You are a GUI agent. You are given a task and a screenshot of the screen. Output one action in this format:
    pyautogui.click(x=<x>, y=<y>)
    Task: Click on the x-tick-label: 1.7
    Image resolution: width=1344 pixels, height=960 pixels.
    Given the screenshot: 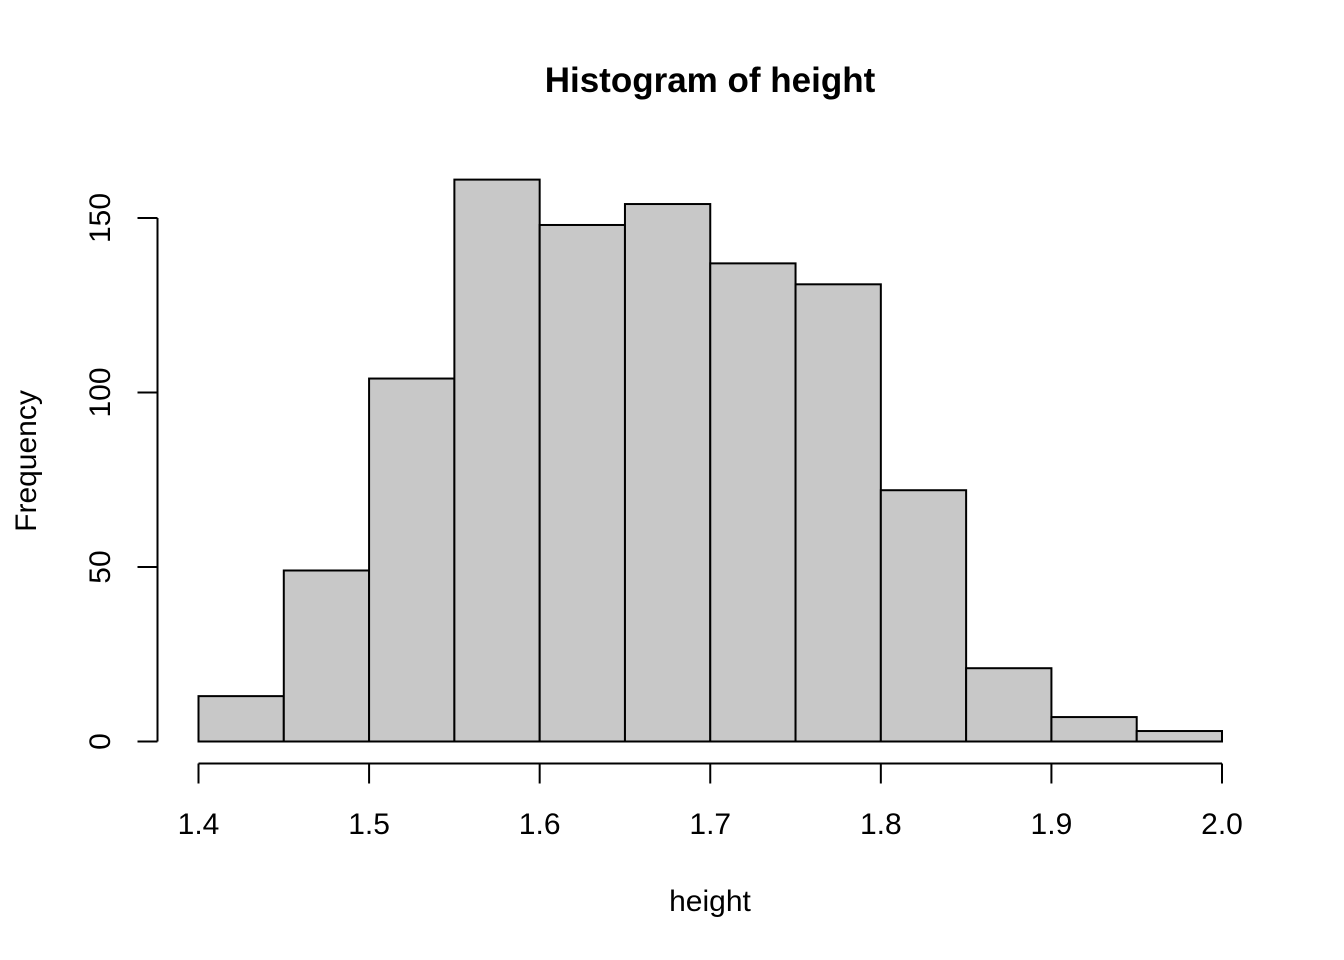 What is the action you would take?
    pyautogui.click(x=710, y=824)
    